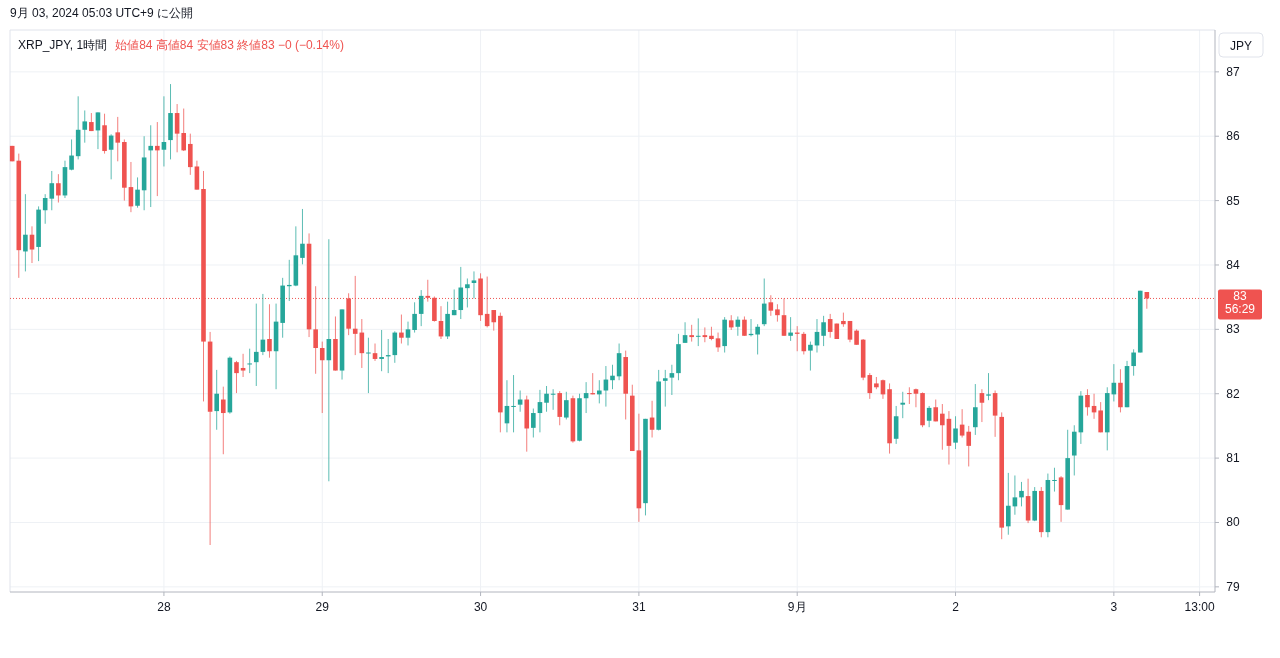  Describe the element at coordinates (1233, 264) in the screenshot. I see `y-tick-label: 84` at that location.